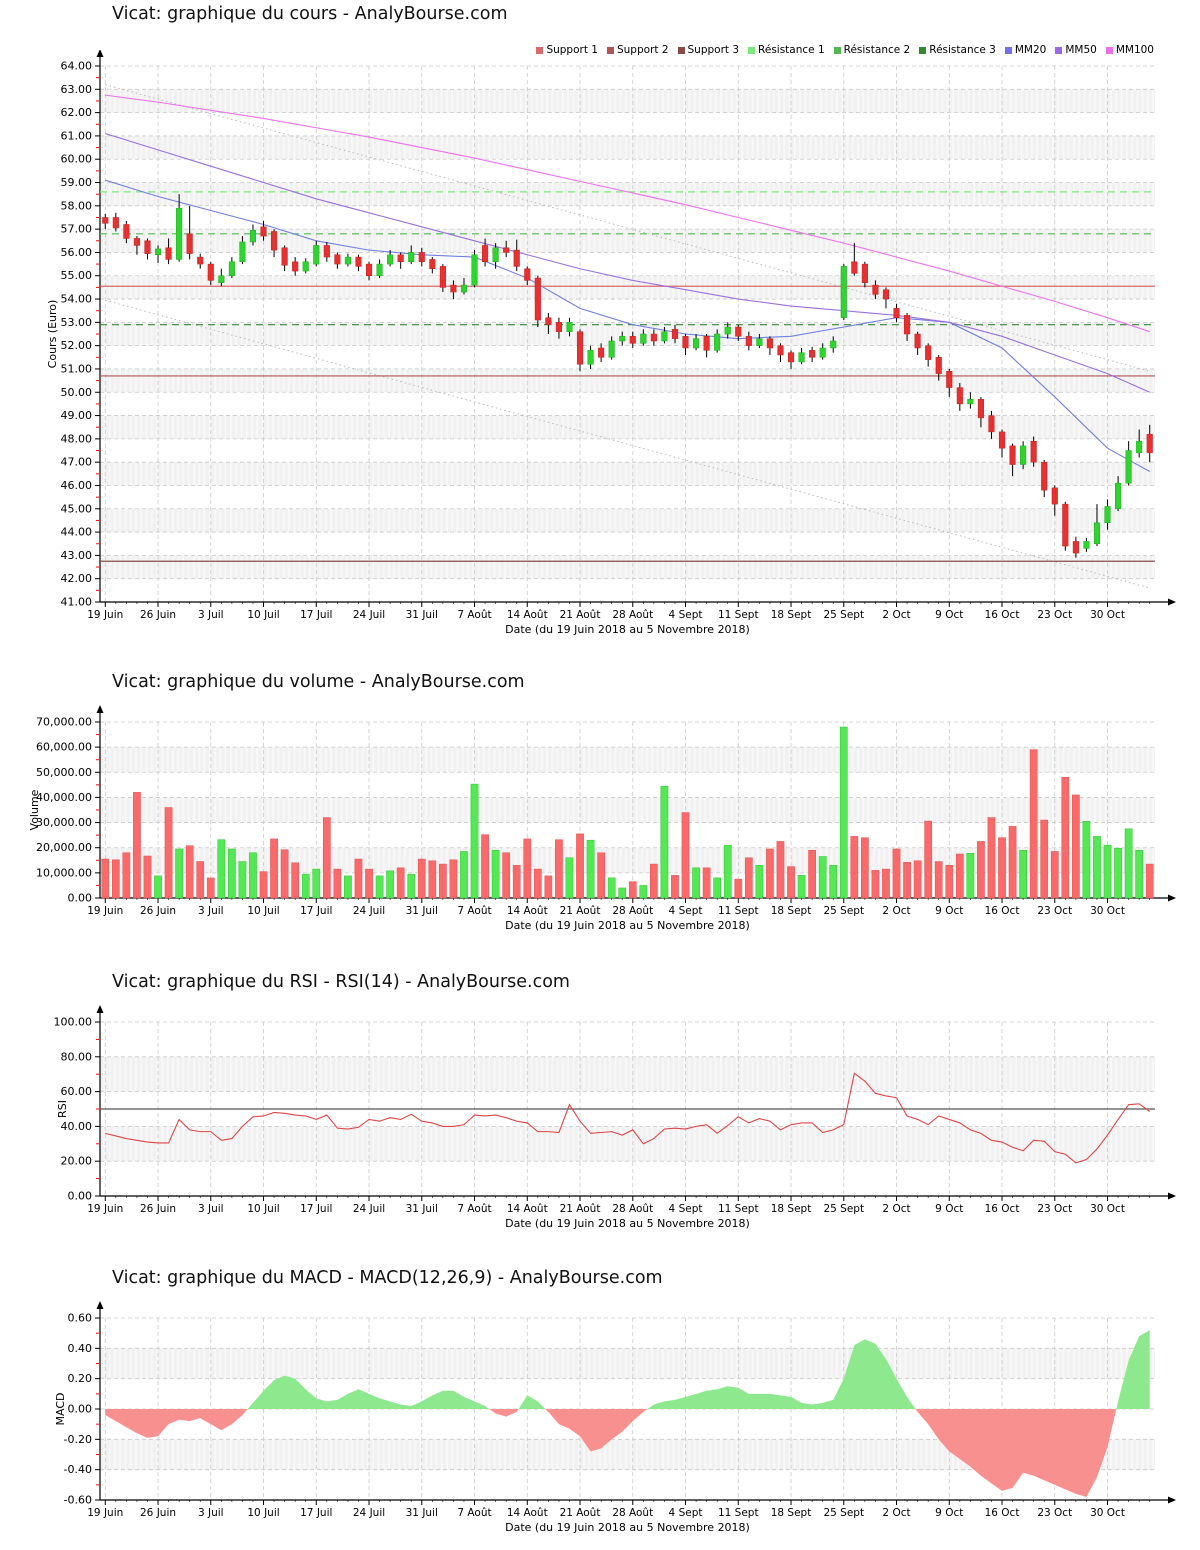 This screenshot has width=1200, height=1550. What do you see at coordinates (540, 50) in the screenshot?
I see `support-1-swatch-icon` at bounding box center [540, 50].